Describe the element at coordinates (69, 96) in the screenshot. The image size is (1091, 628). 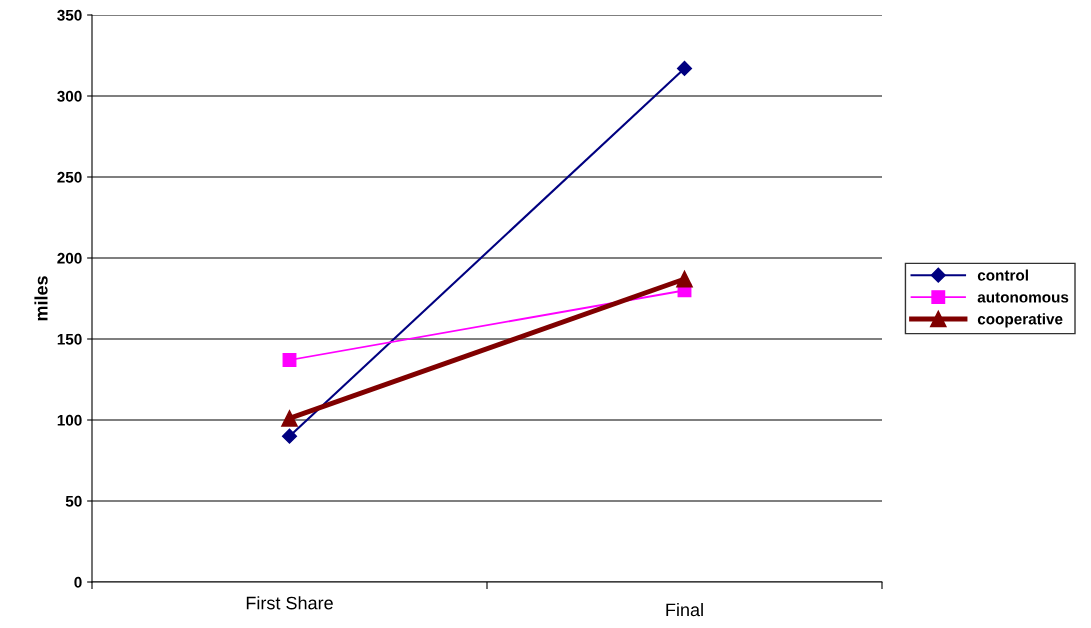
I see `y-tick-label: 300` at that location.